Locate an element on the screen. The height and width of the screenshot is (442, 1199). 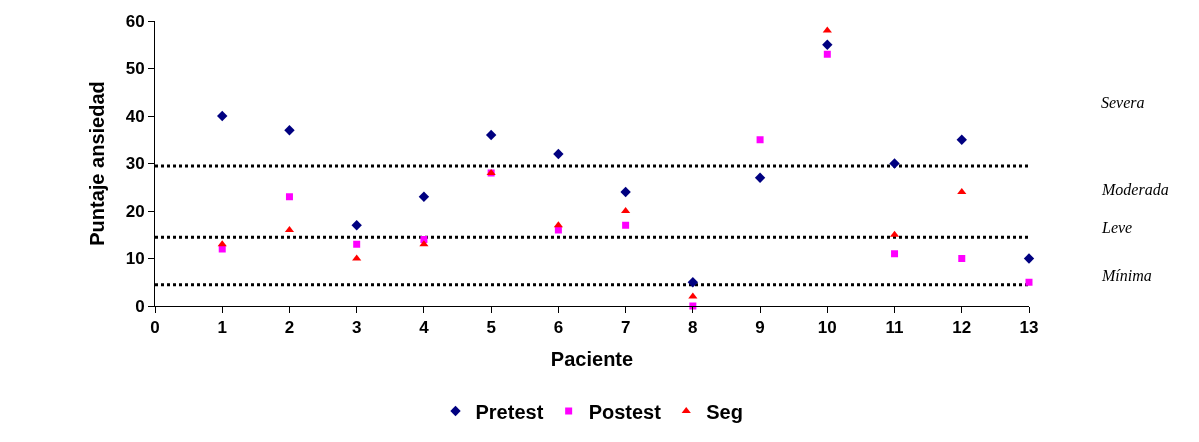
x-tick-label: 8 is located at coordinates (693, 328).